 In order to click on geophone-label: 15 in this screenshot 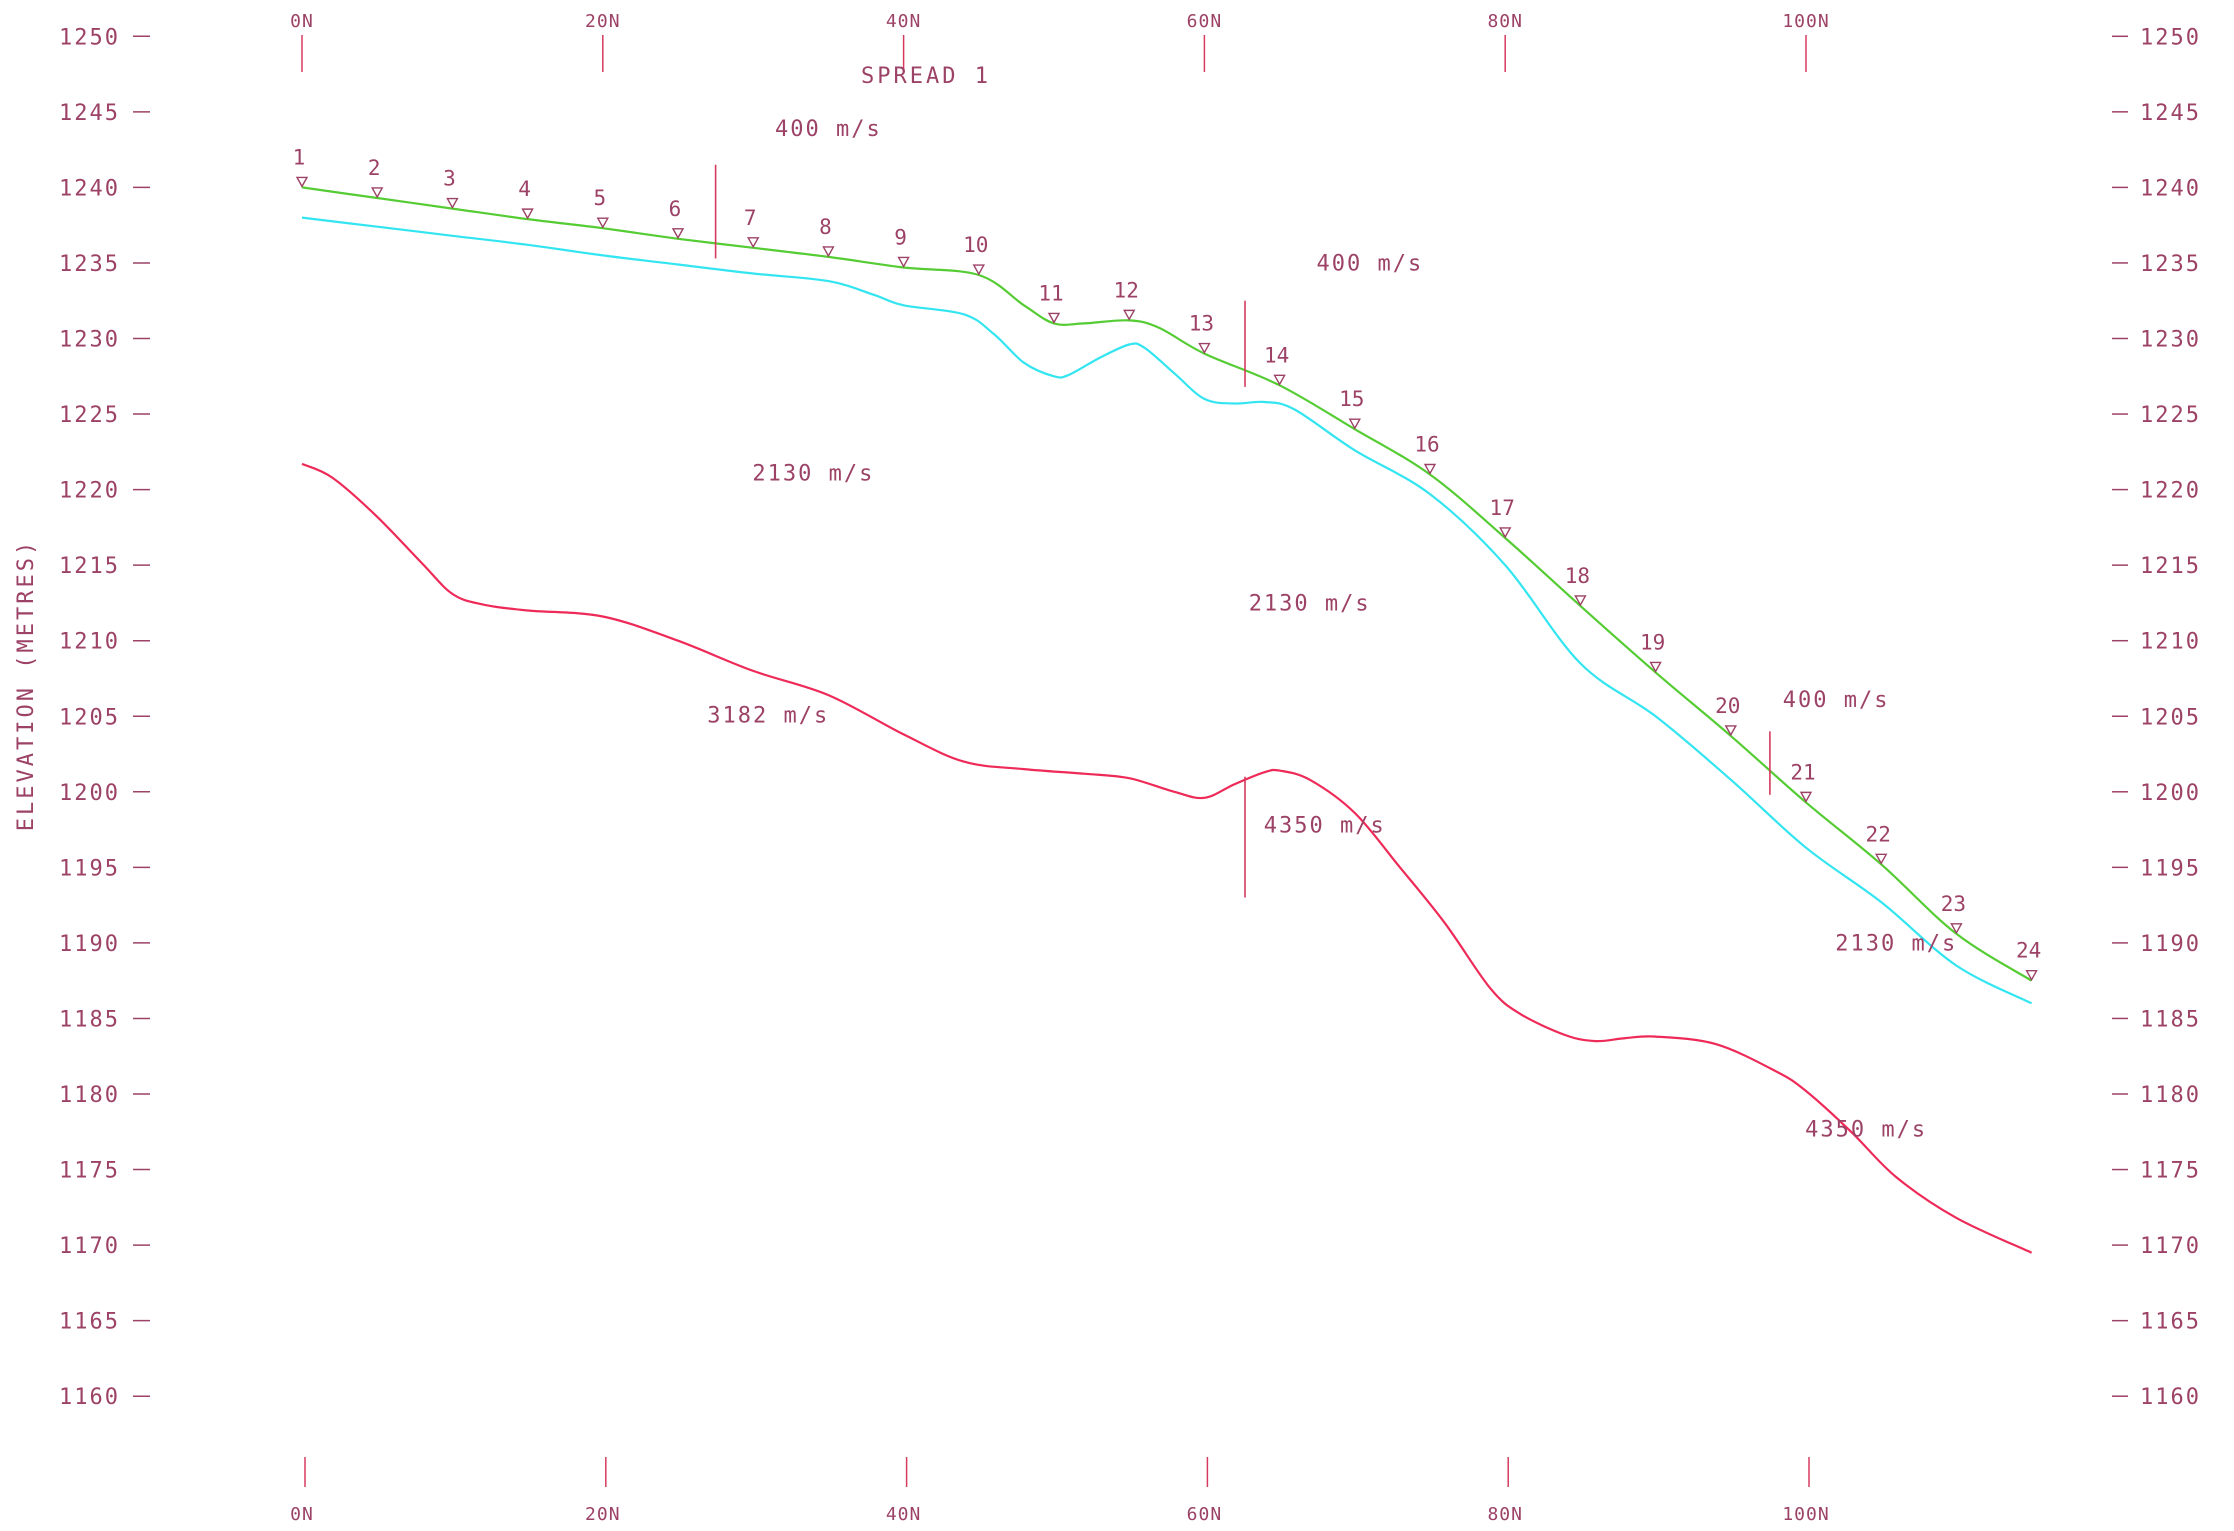, I will do `click(1351, 399)`.